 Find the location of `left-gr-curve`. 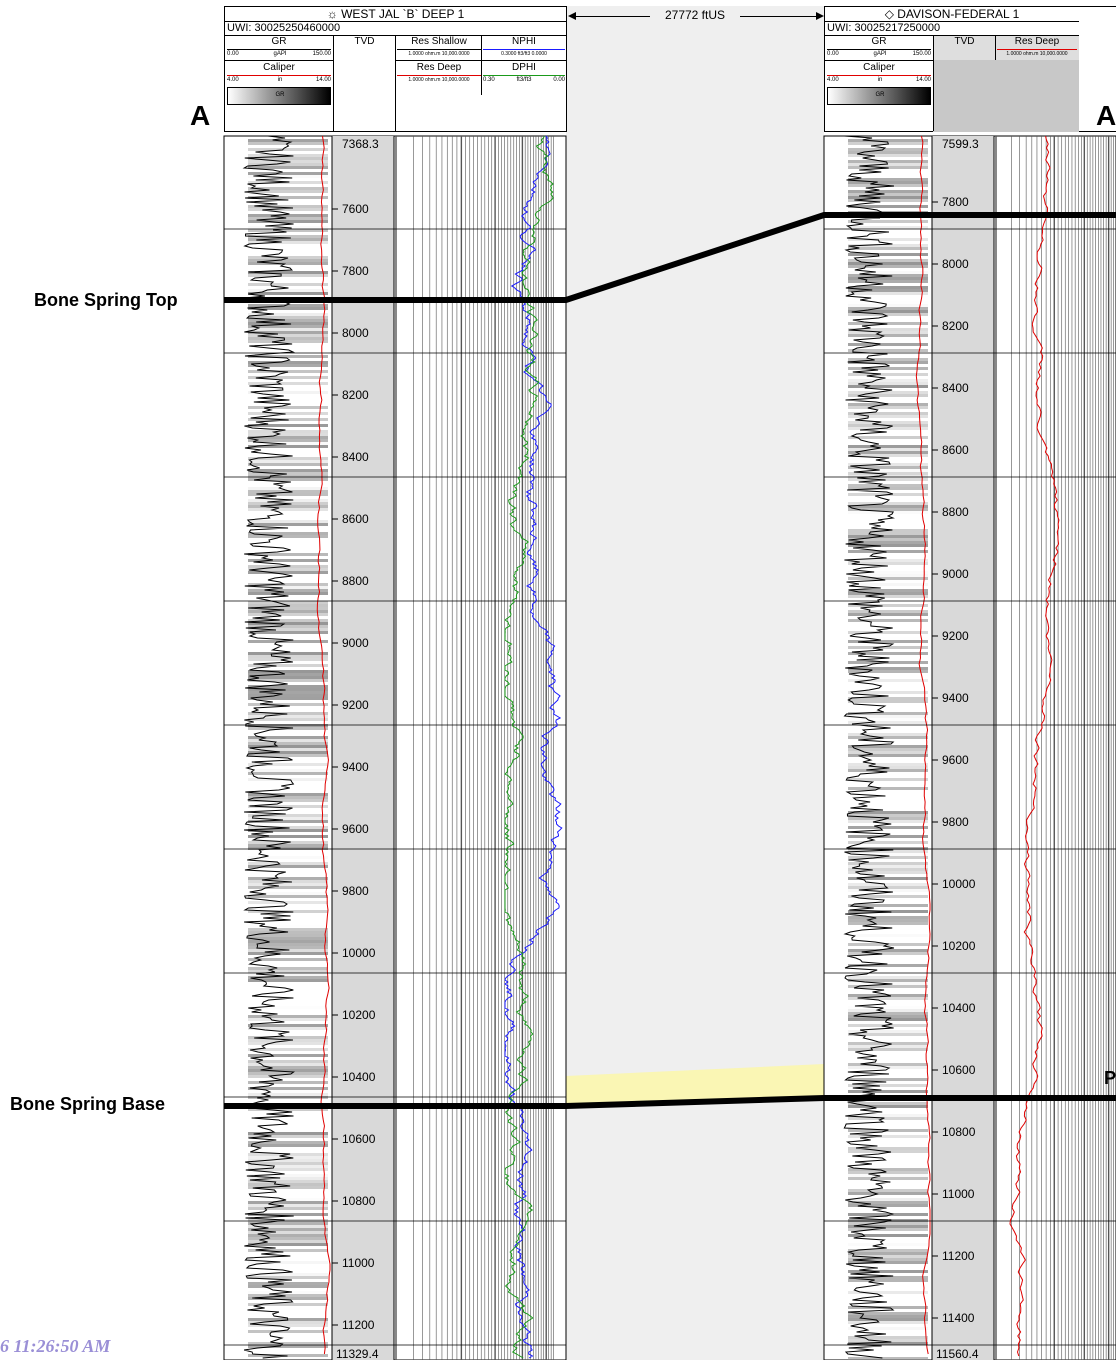

left-gr-curve is located at coordinates (269, 747).